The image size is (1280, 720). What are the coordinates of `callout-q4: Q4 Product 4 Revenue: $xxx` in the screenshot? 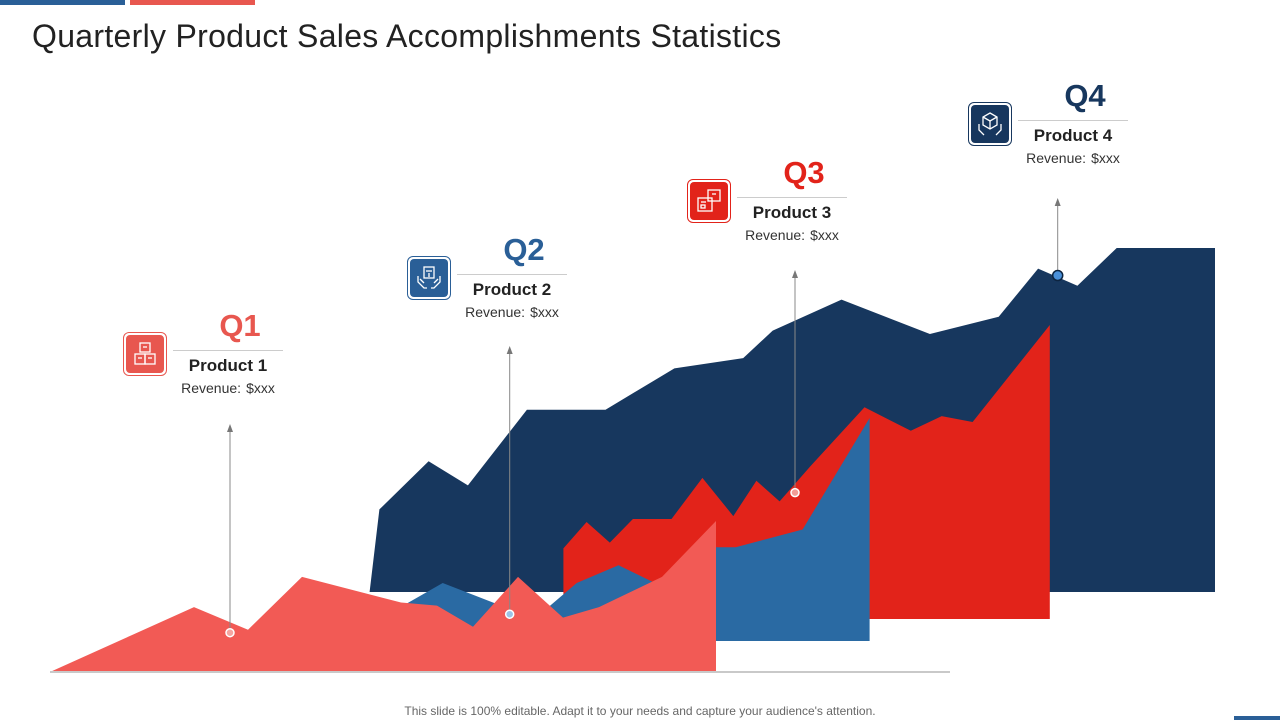 It's located at (1048, 122).